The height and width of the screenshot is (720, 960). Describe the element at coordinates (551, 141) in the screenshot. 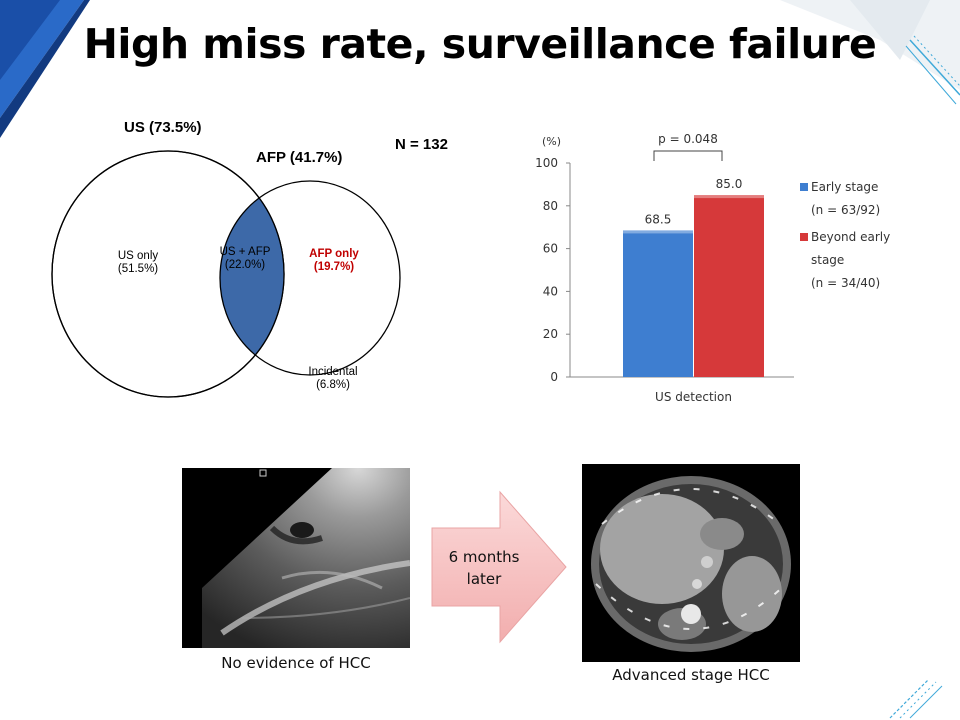

I see `y-axis-label: (%)` at that location.